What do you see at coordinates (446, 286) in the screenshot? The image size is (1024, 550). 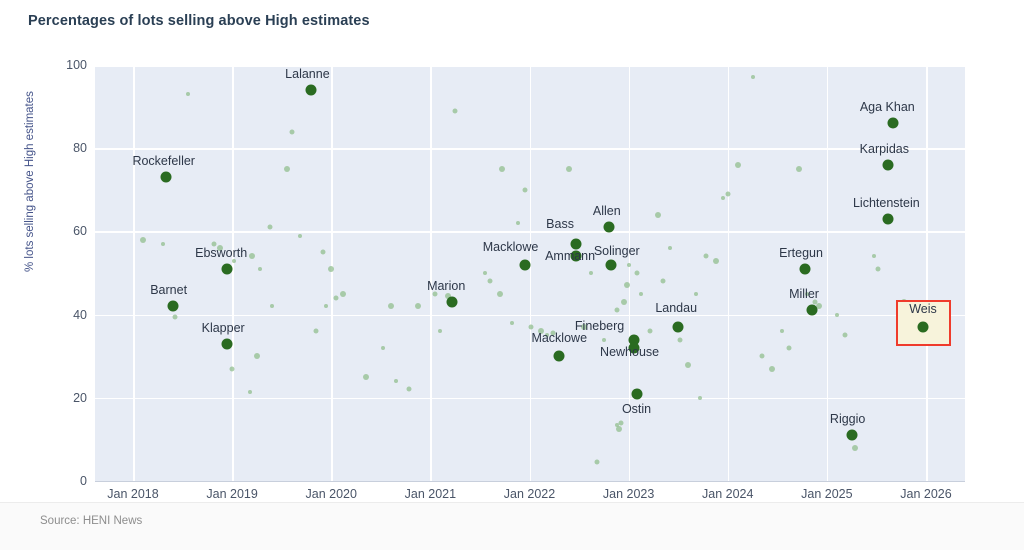 I see `point-label-marion: Marion` at bounding box center [446, 286].